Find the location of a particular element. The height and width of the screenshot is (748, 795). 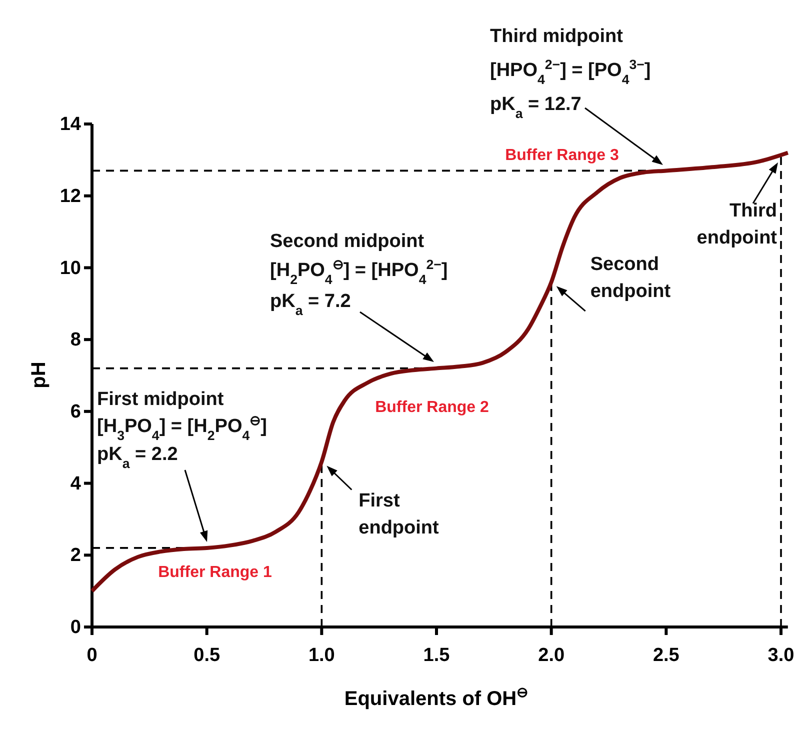

y-tick-label: 8 is located at coordinates (75, 340).